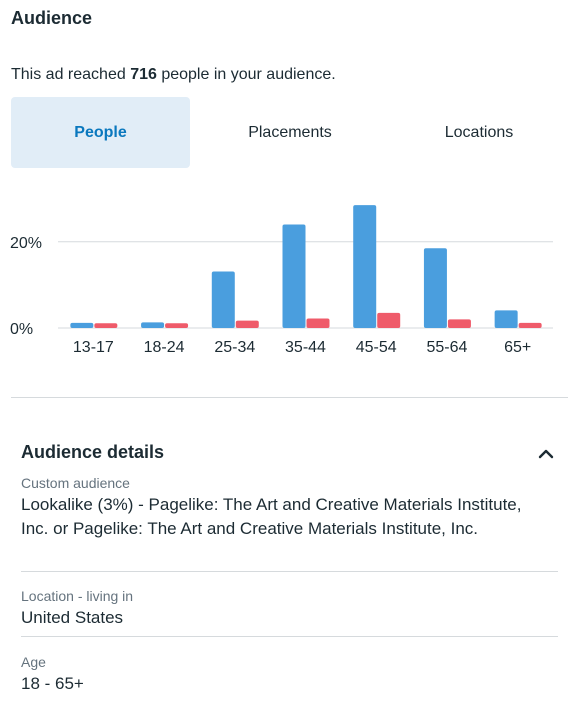 The width and height of the screenshot is (582, 704). What do you see at coordinates (52, 18) in the screenshot?
I see `section-title: Audience` at bounding box center [52, 18].